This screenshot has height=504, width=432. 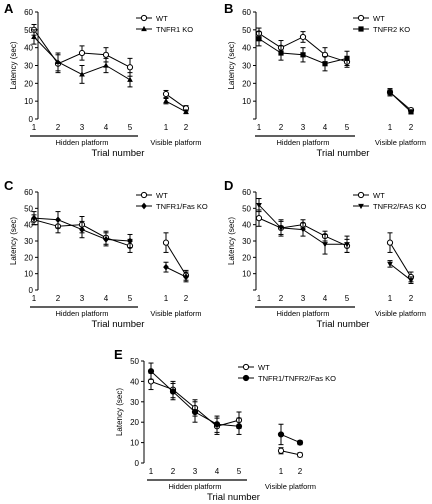 I want to click on legend-label: WT, so click(x=379, y=18).